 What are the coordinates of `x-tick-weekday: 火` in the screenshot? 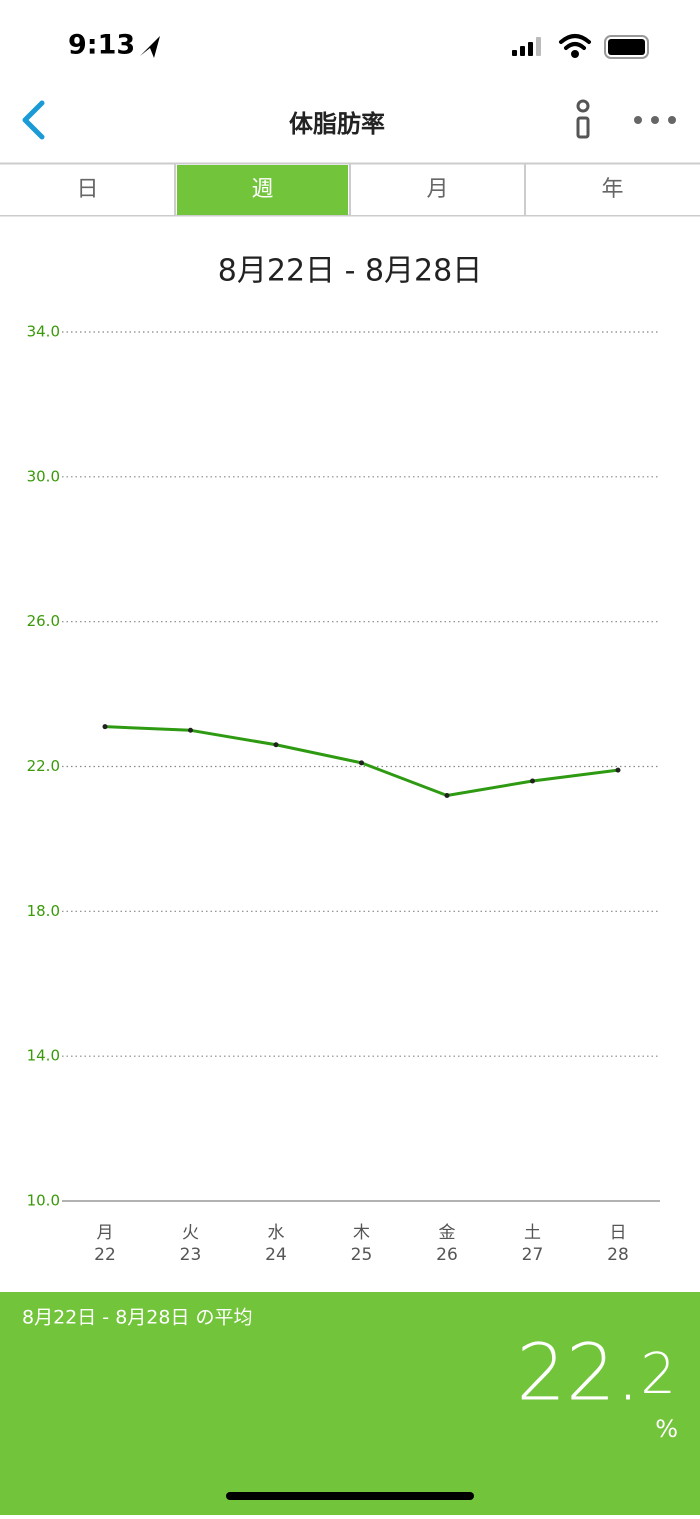 It's located at (190, 1233).